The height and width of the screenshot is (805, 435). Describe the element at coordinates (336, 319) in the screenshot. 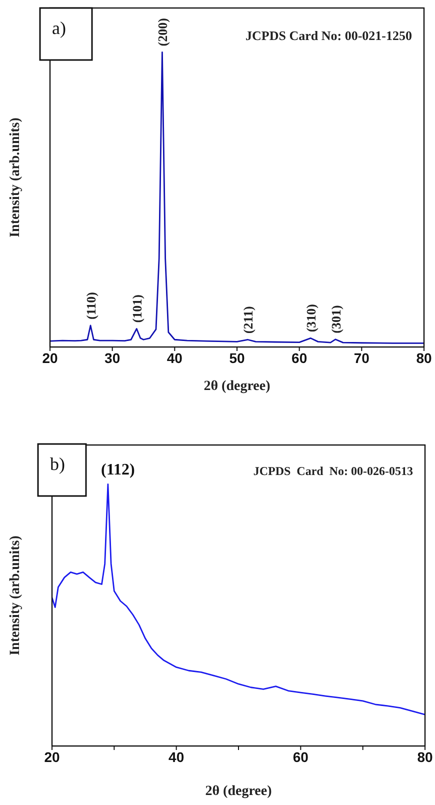

I see `annotation: (301)` at that location.